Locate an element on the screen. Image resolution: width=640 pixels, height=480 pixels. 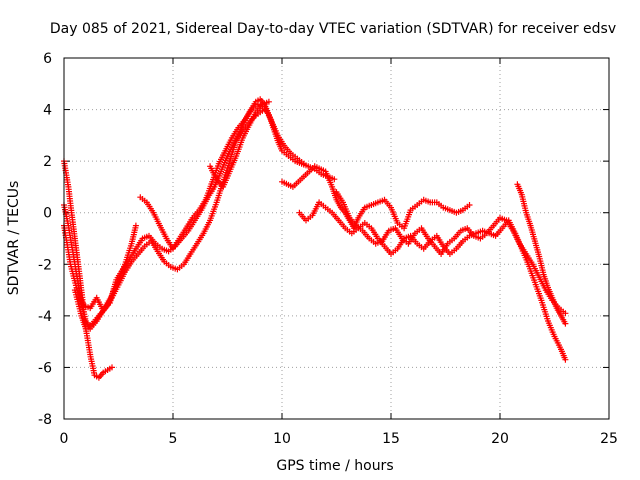
x-axis-label: GPS time / hours is located at coordinates (334, 466).